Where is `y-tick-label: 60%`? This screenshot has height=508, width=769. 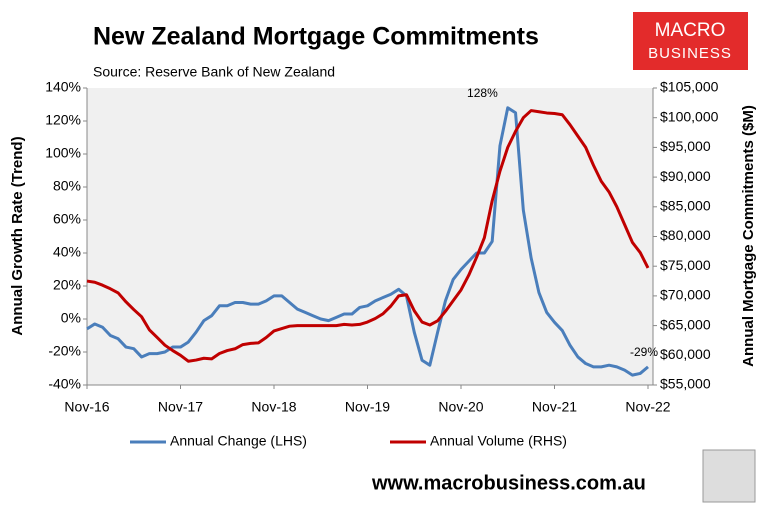
y-tick-label: 60% is located at coordinates (67, 219).